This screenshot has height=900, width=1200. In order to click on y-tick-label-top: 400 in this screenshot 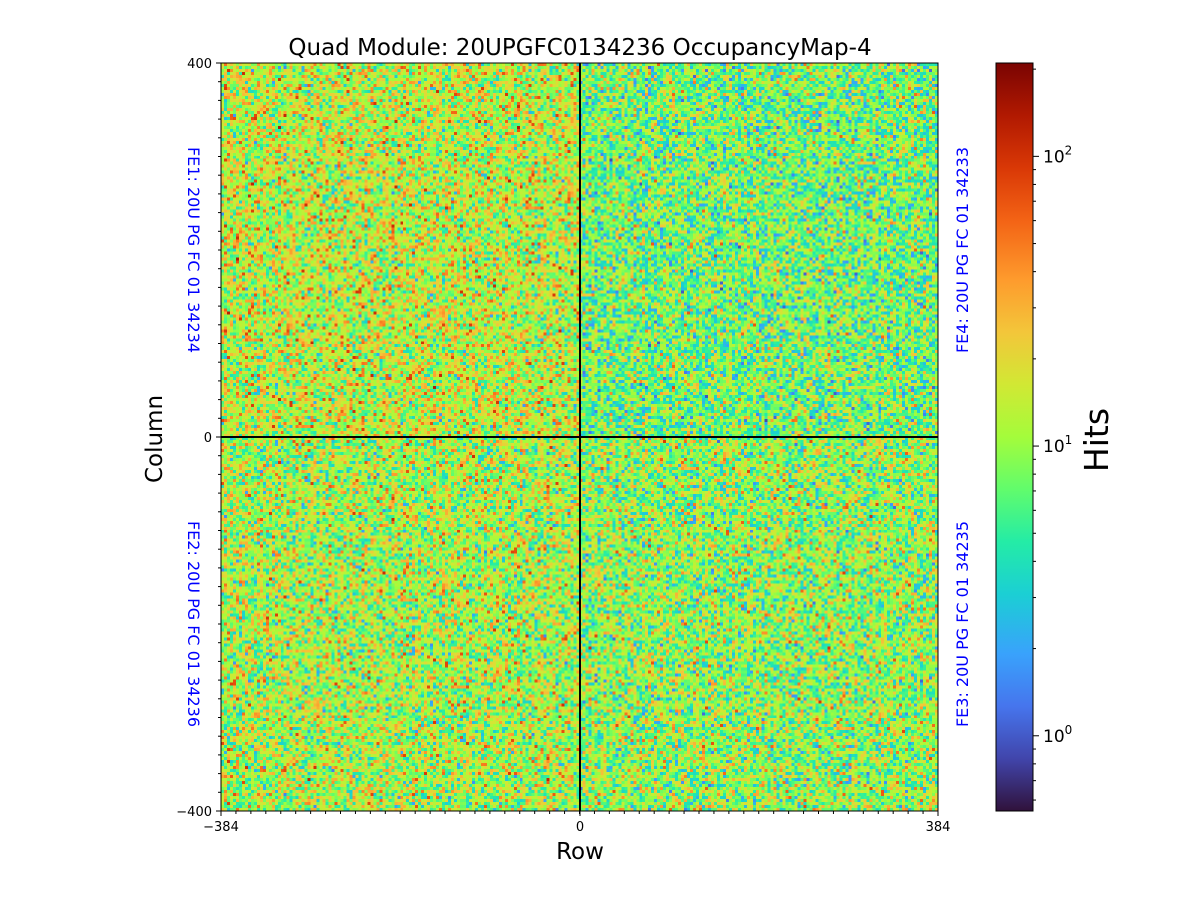, I will do `click(199, 64)`.